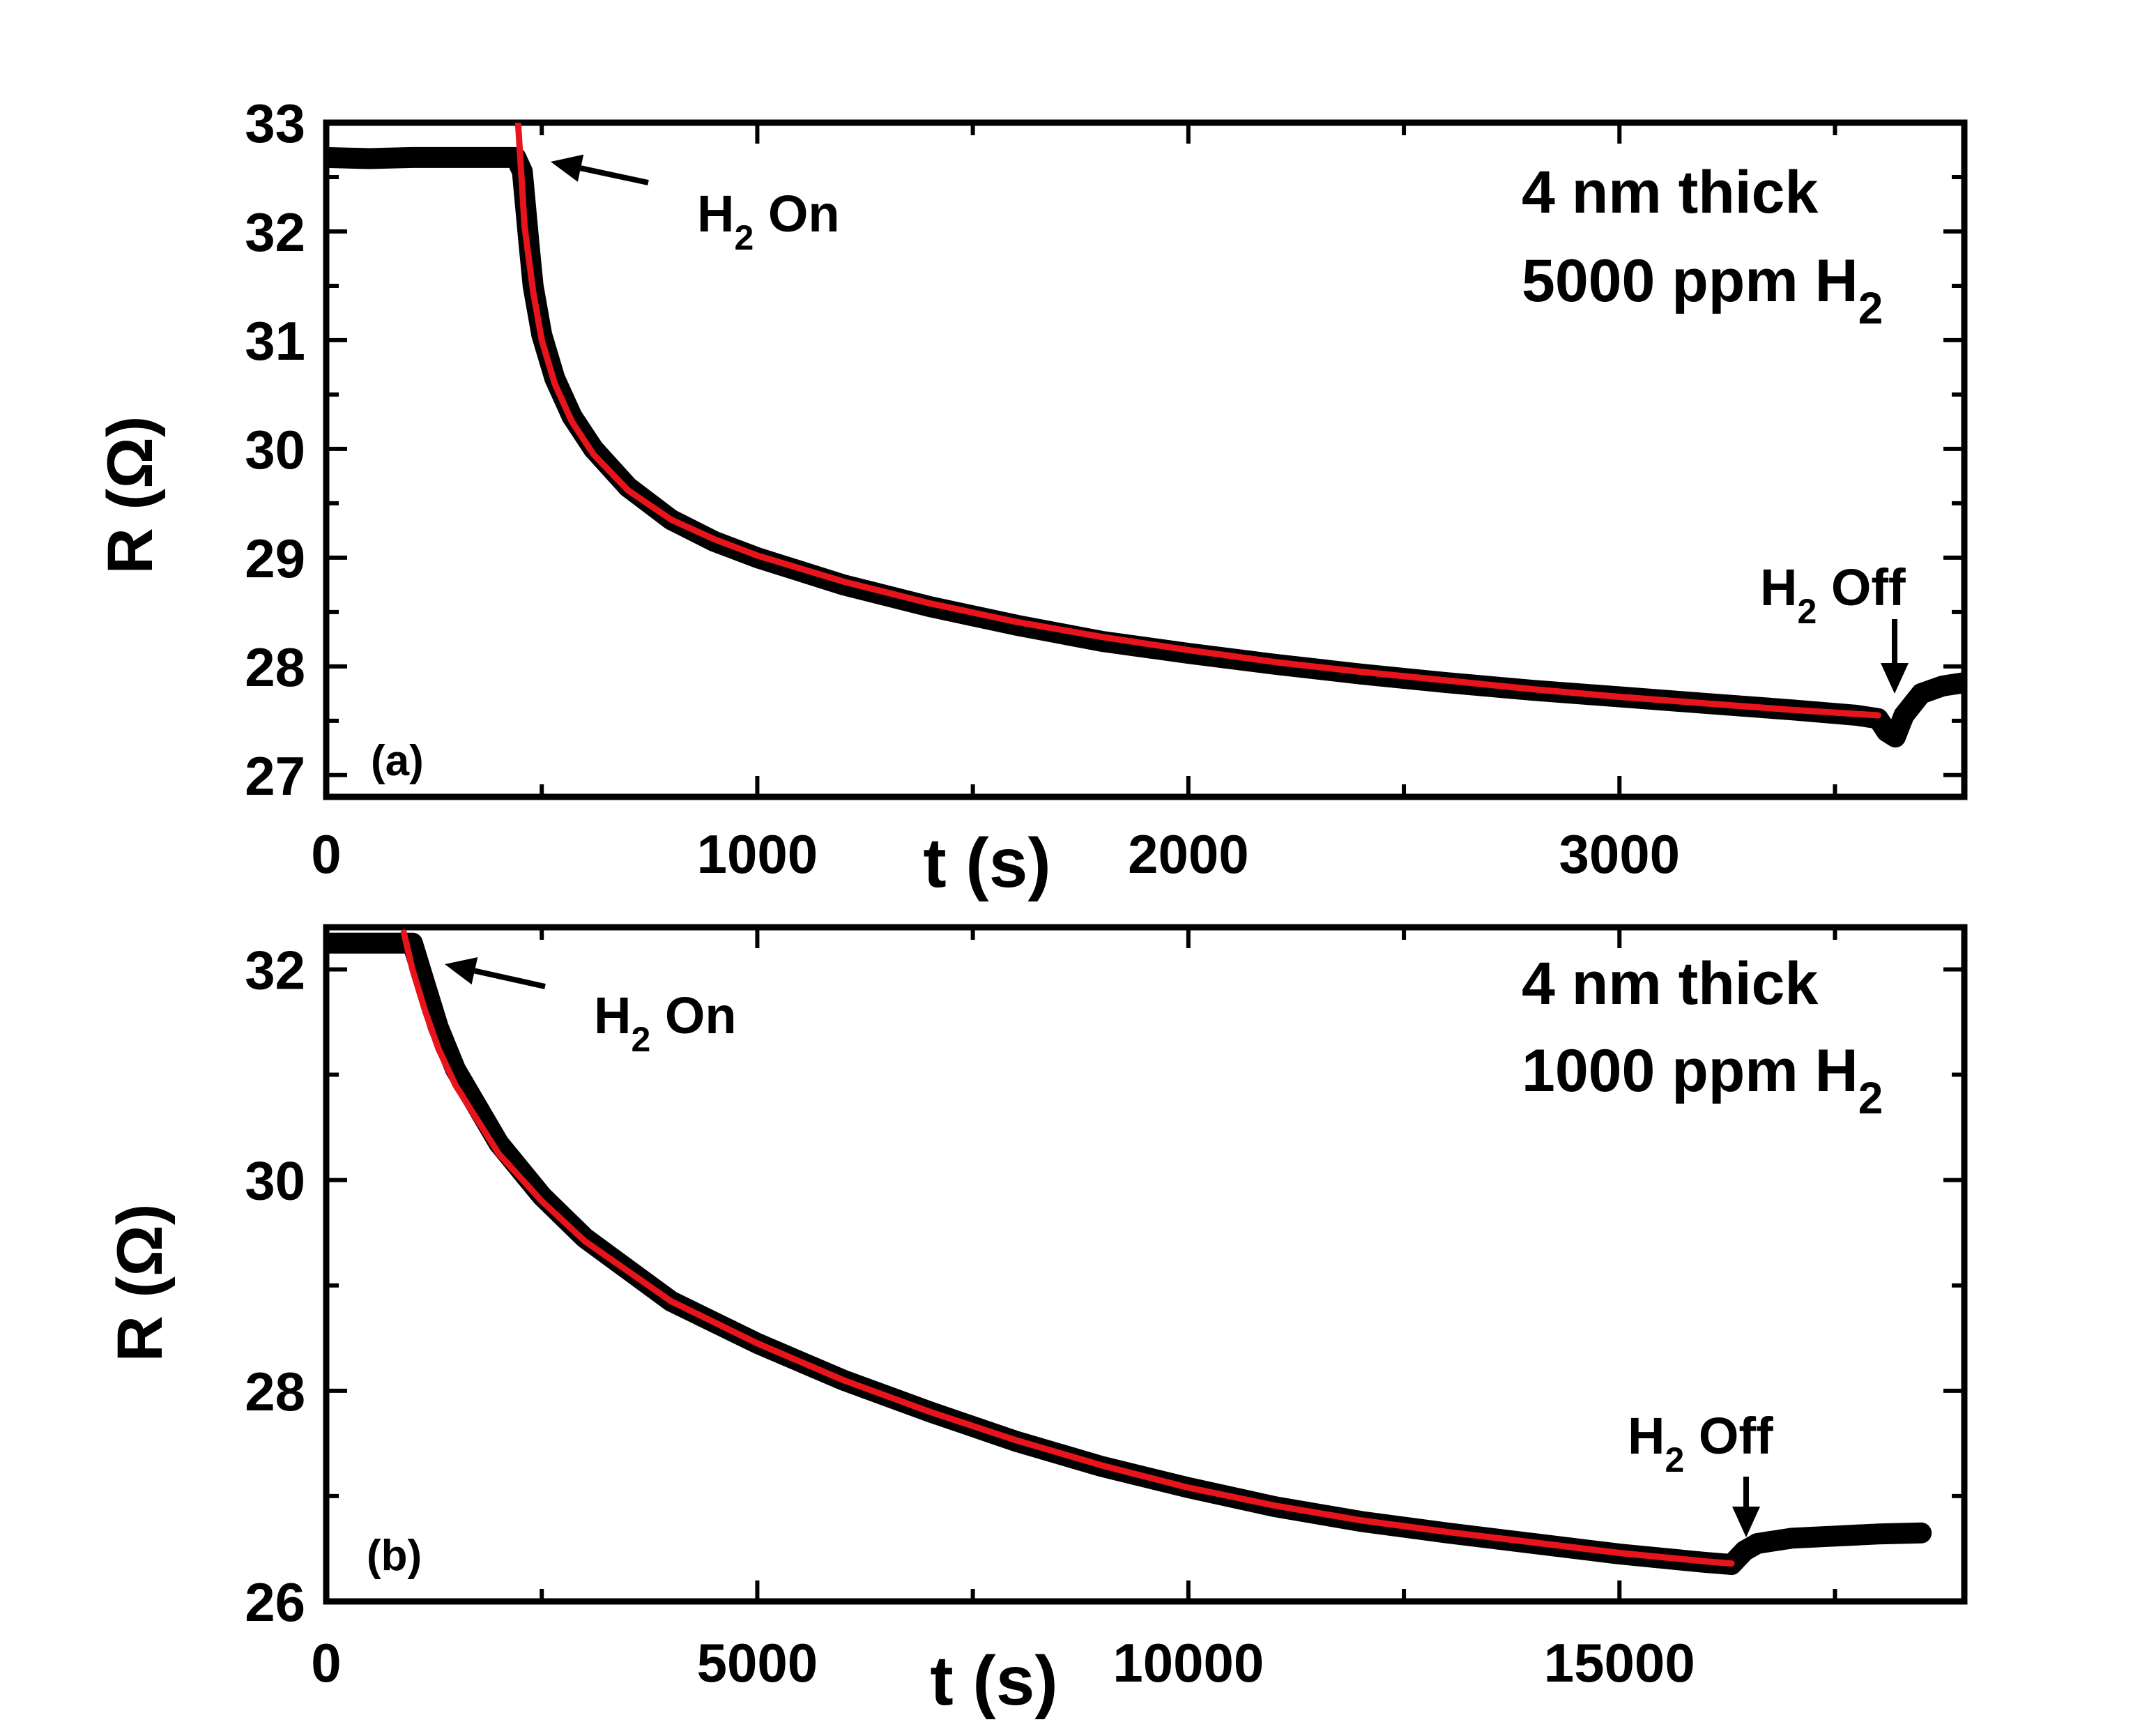 Image resolution: width=2156 pixels, height=1729 pixels. I want to click on x-tick-label: 5000, so click(757, 1662).